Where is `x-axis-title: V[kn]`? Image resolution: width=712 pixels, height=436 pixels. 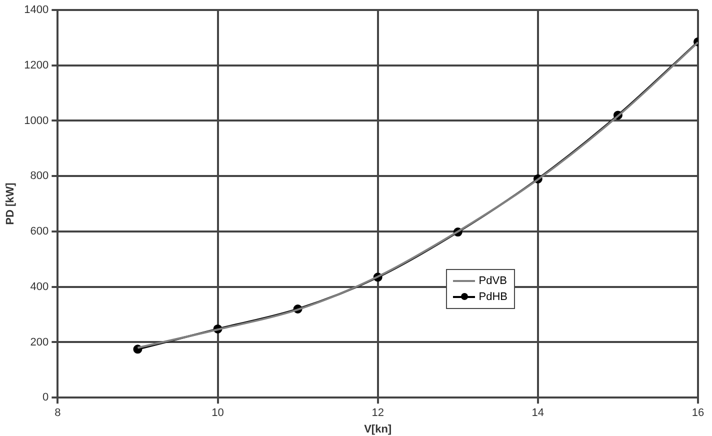 x-axis-title: V[kn] is located at coordinates (378, 429).